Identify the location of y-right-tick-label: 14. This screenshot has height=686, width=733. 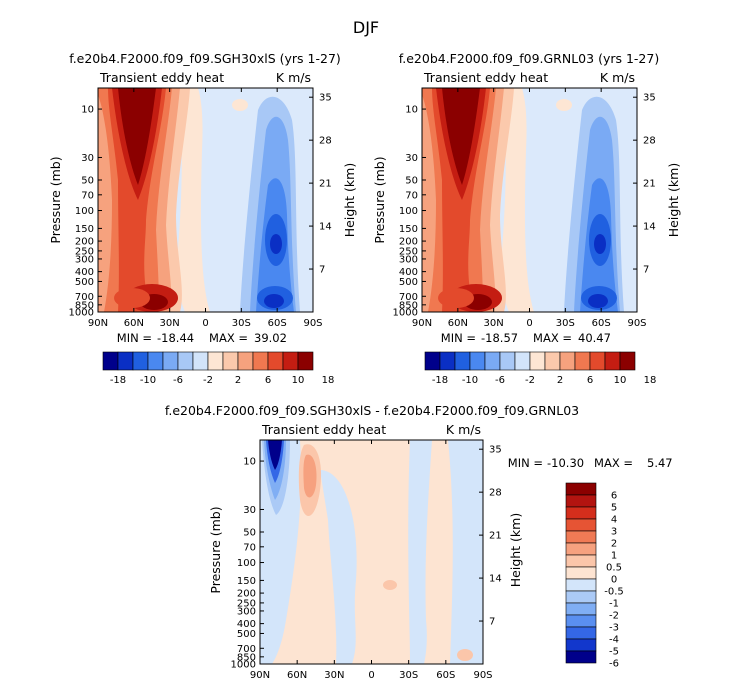
(649, 227).